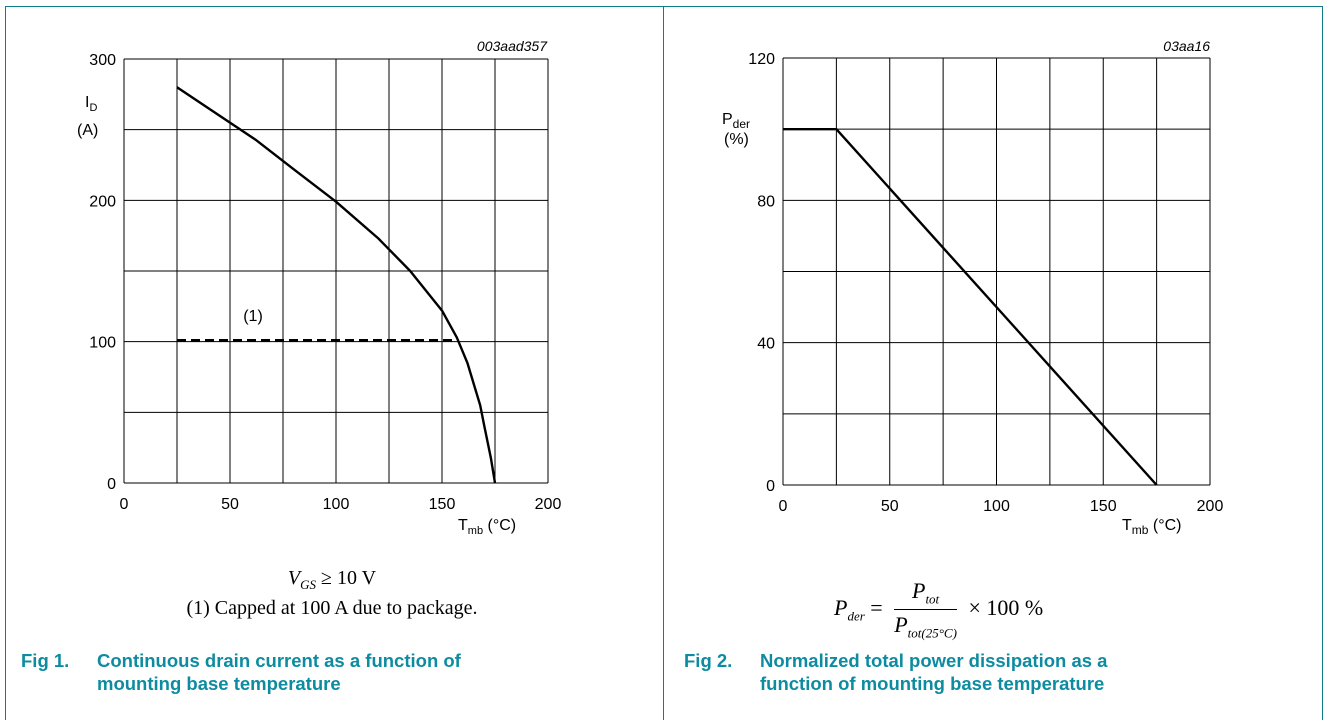 This screenshot has width=1328, height=724. What do you see at coordinates (1186, 46) in the screenshot?
I see `figure-code: 03aa16` at bounding box center [1186, 46].